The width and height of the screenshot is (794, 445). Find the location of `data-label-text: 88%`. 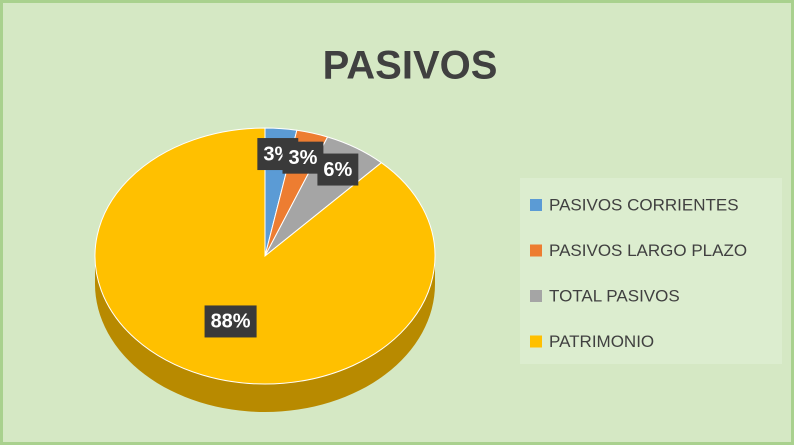

data-label-text: 88% is located at coordinates (231, 322).